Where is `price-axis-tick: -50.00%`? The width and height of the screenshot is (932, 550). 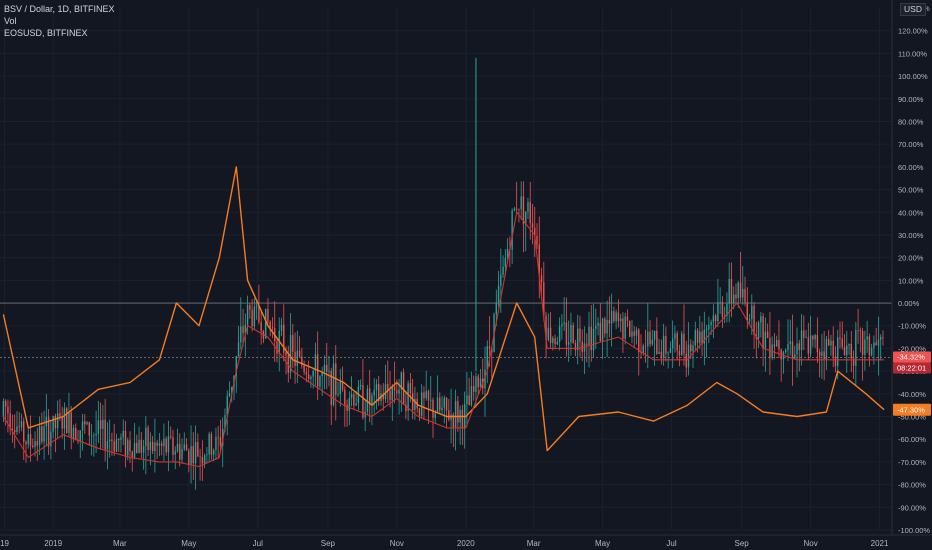 price-axis-tick: -50.00% is located at coordinates (912, 417).